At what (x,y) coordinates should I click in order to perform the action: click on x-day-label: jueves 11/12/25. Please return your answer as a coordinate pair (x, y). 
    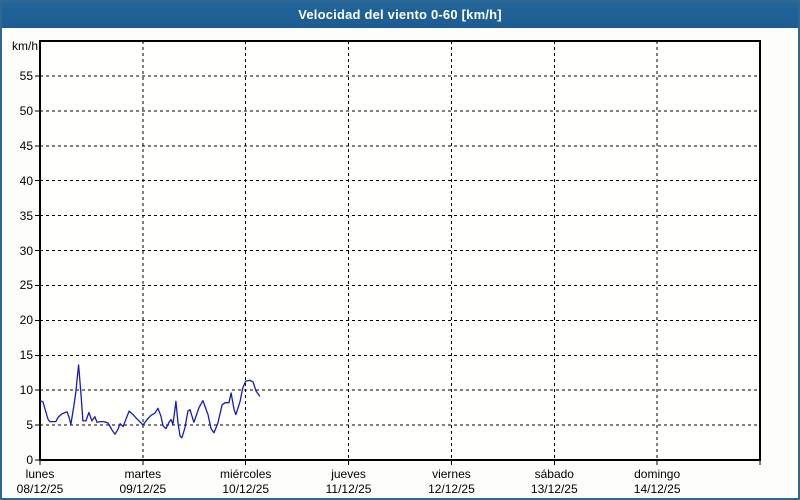
    Looking at the image, I should click on (349, 481).